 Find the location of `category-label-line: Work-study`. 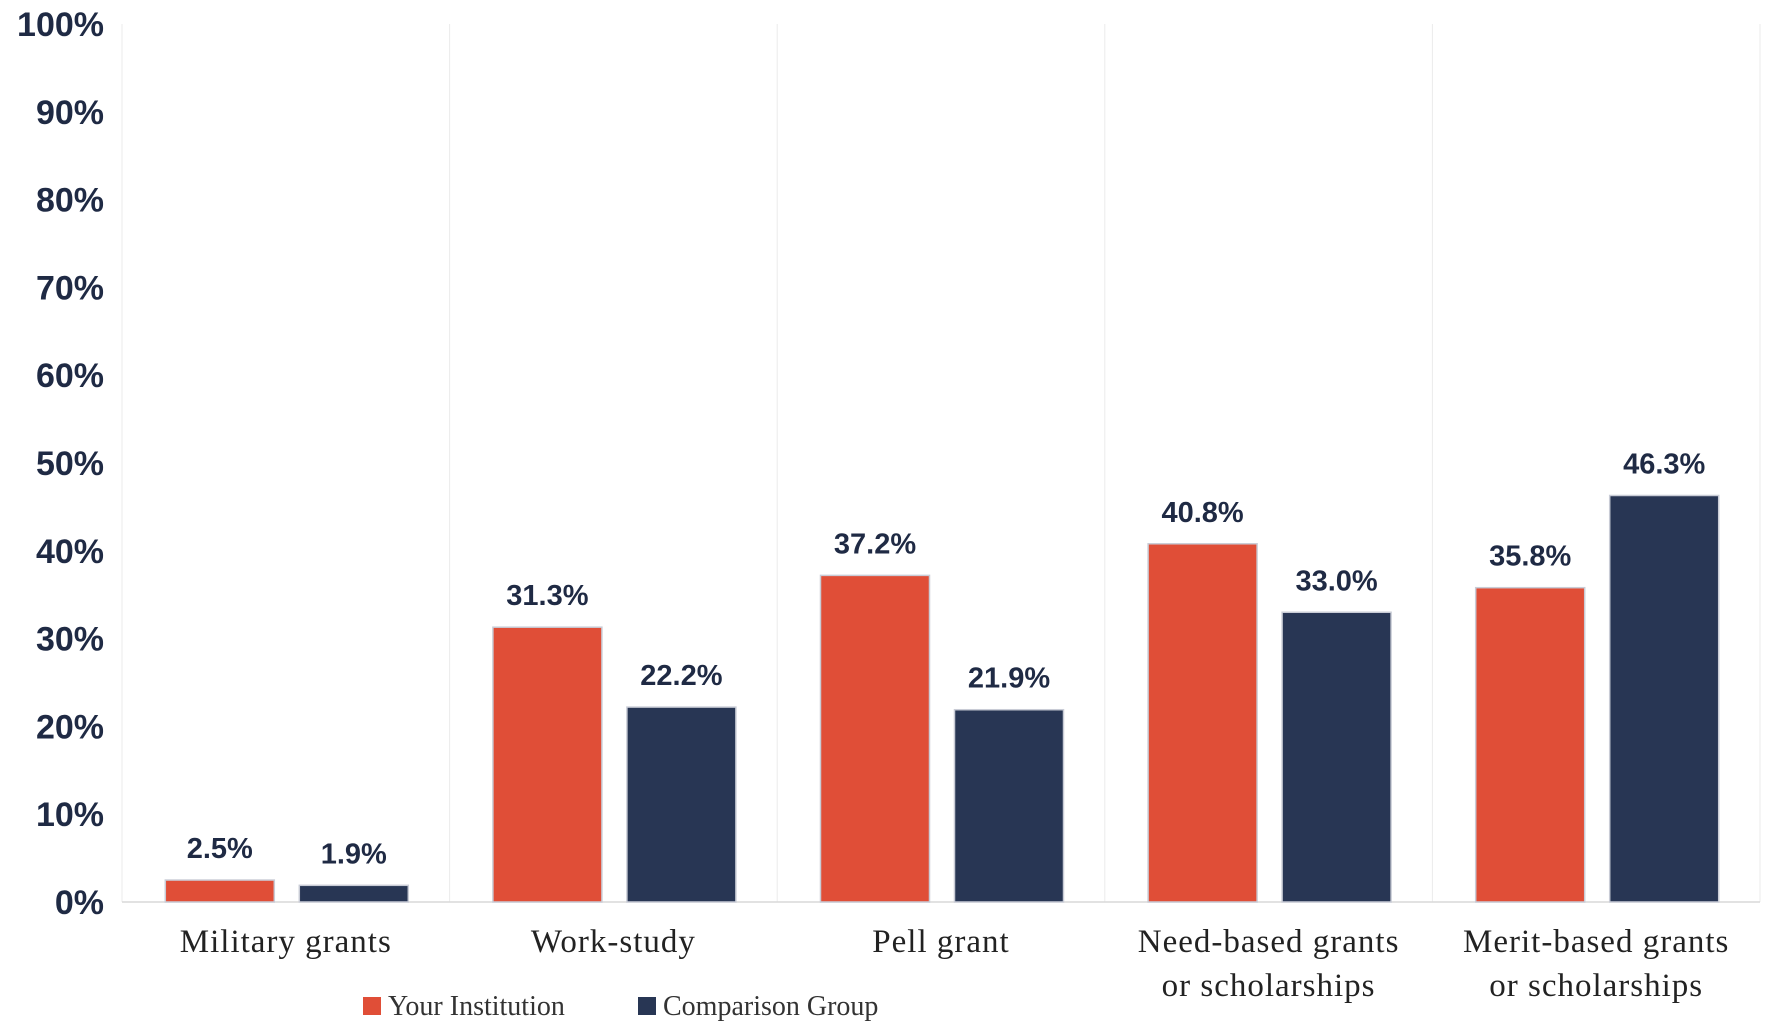

category-label-line: Work-study is located at coordinates (613, 942).